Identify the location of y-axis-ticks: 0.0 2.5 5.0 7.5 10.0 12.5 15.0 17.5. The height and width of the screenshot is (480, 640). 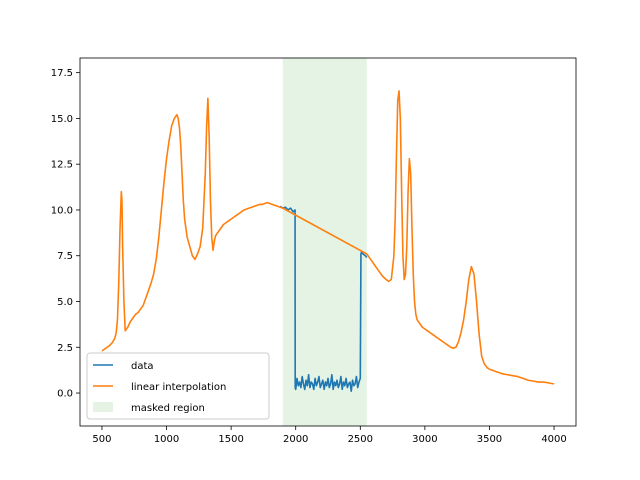
(65, 234).